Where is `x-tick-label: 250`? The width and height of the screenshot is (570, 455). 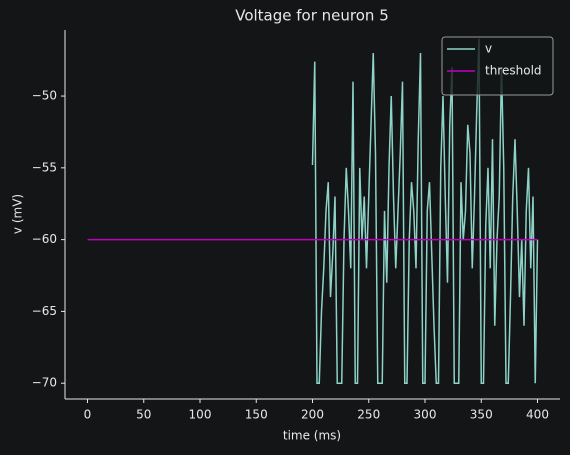 x-tick-label: 250 is located at coordinates (368, 415).